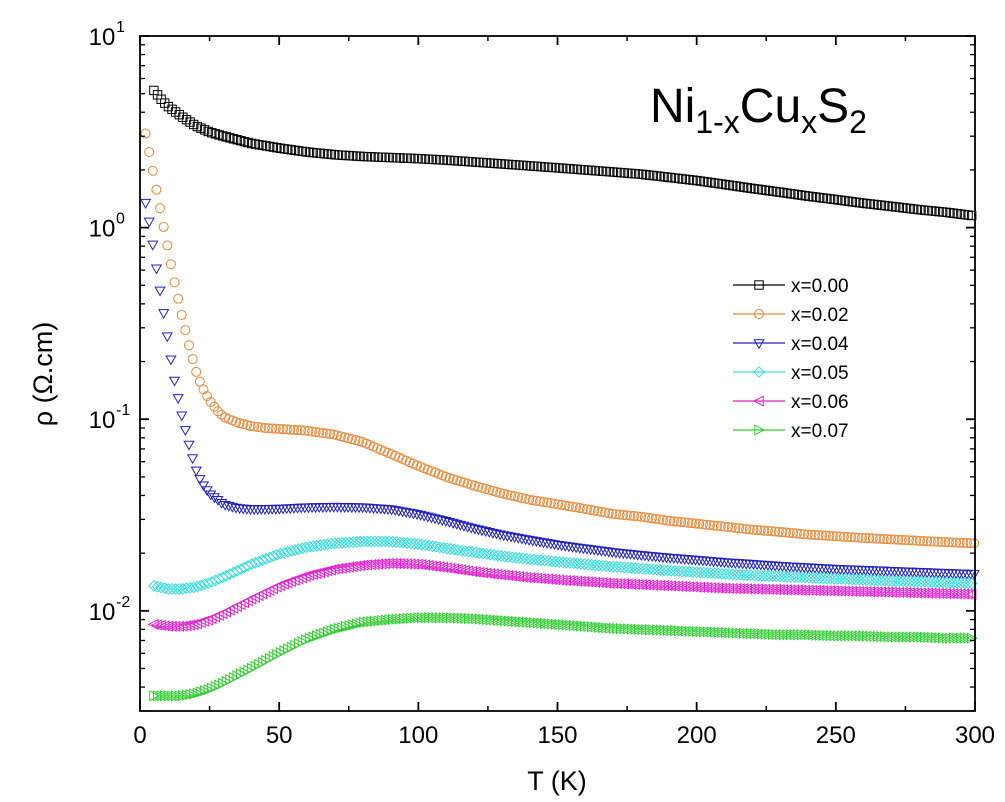 The image size is (1005, 802). Describe the element at coordinates (717, 122) in the screenshot. I see `chart-title-subscript: 1-x` at that location.